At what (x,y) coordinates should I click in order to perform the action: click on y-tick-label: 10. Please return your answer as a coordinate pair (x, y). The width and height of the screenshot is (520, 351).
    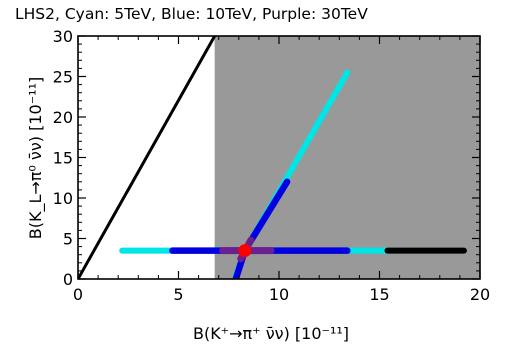
    Looking at the image, I should click on (63, 198).